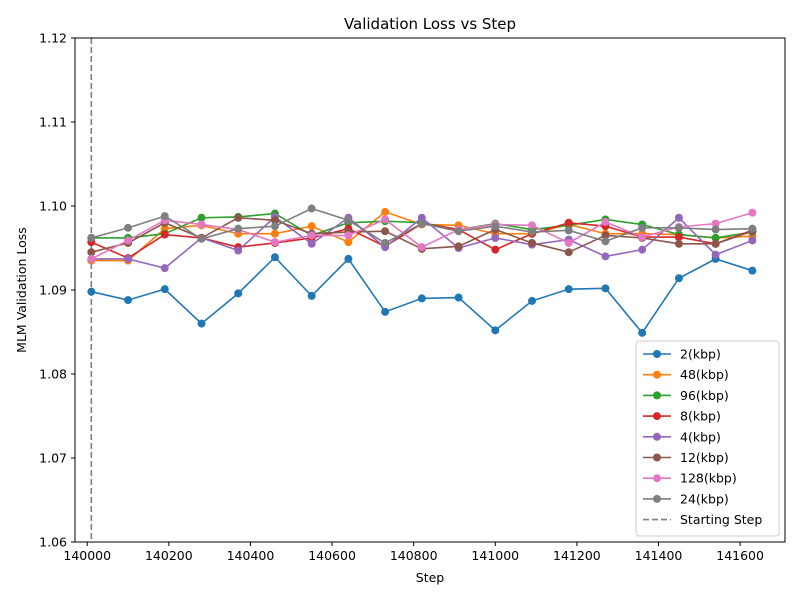 The width and height of the screenshot is (800, 600). Describe the element at coordinates (414, 555) in the screenshot. I see `x-tick-label: 140800` at that location.